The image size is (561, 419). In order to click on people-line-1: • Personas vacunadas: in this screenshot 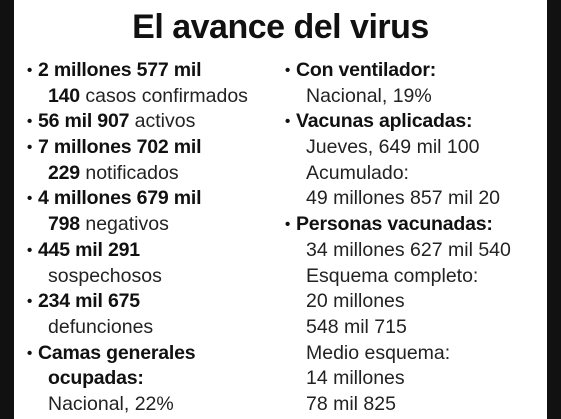, I will do `click(415, 225)`.